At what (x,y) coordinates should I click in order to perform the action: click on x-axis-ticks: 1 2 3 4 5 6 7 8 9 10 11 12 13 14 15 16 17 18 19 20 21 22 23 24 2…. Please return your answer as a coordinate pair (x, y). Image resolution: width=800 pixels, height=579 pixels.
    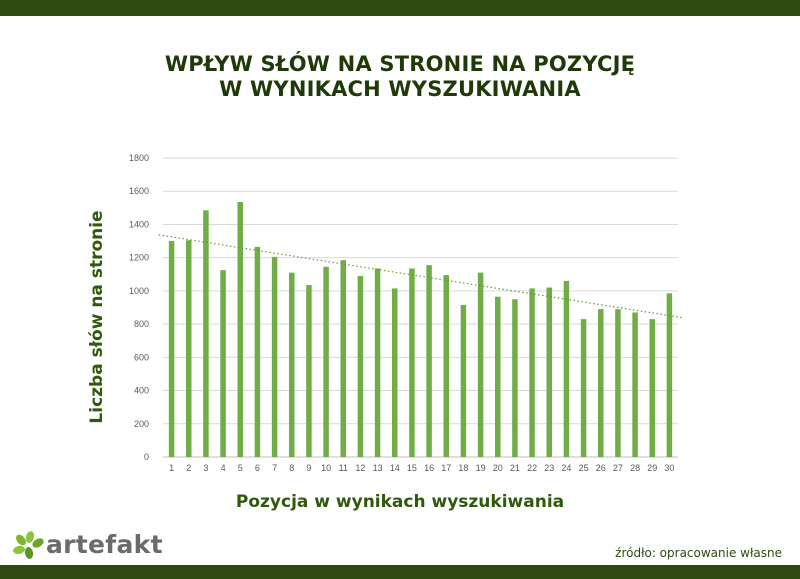
    Looking at the image, I should click on (421, 468).